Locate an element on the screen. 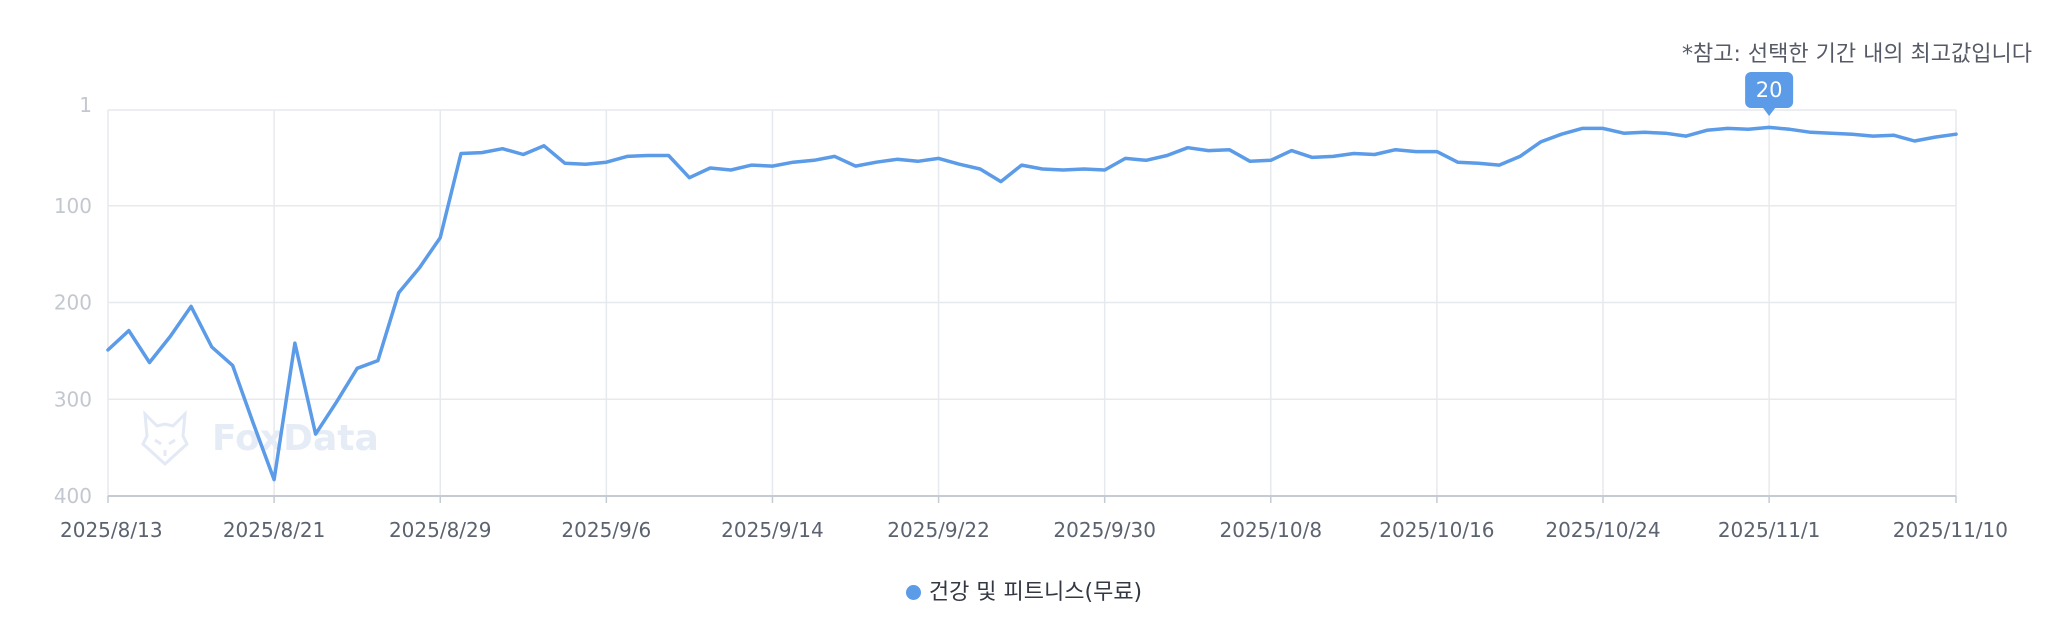 This screenshot has height=626, width=2048. x-tick-label: 2025/9/6 is located at coordinates (606, 530).